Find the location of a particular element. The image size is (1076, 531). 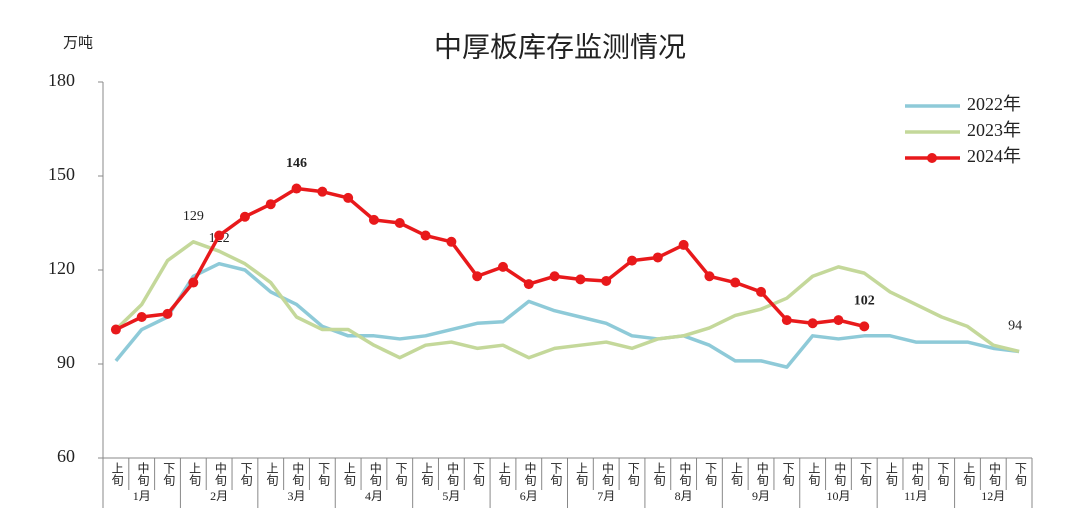

month-label: 3月 is located at coordinates (297, 496).